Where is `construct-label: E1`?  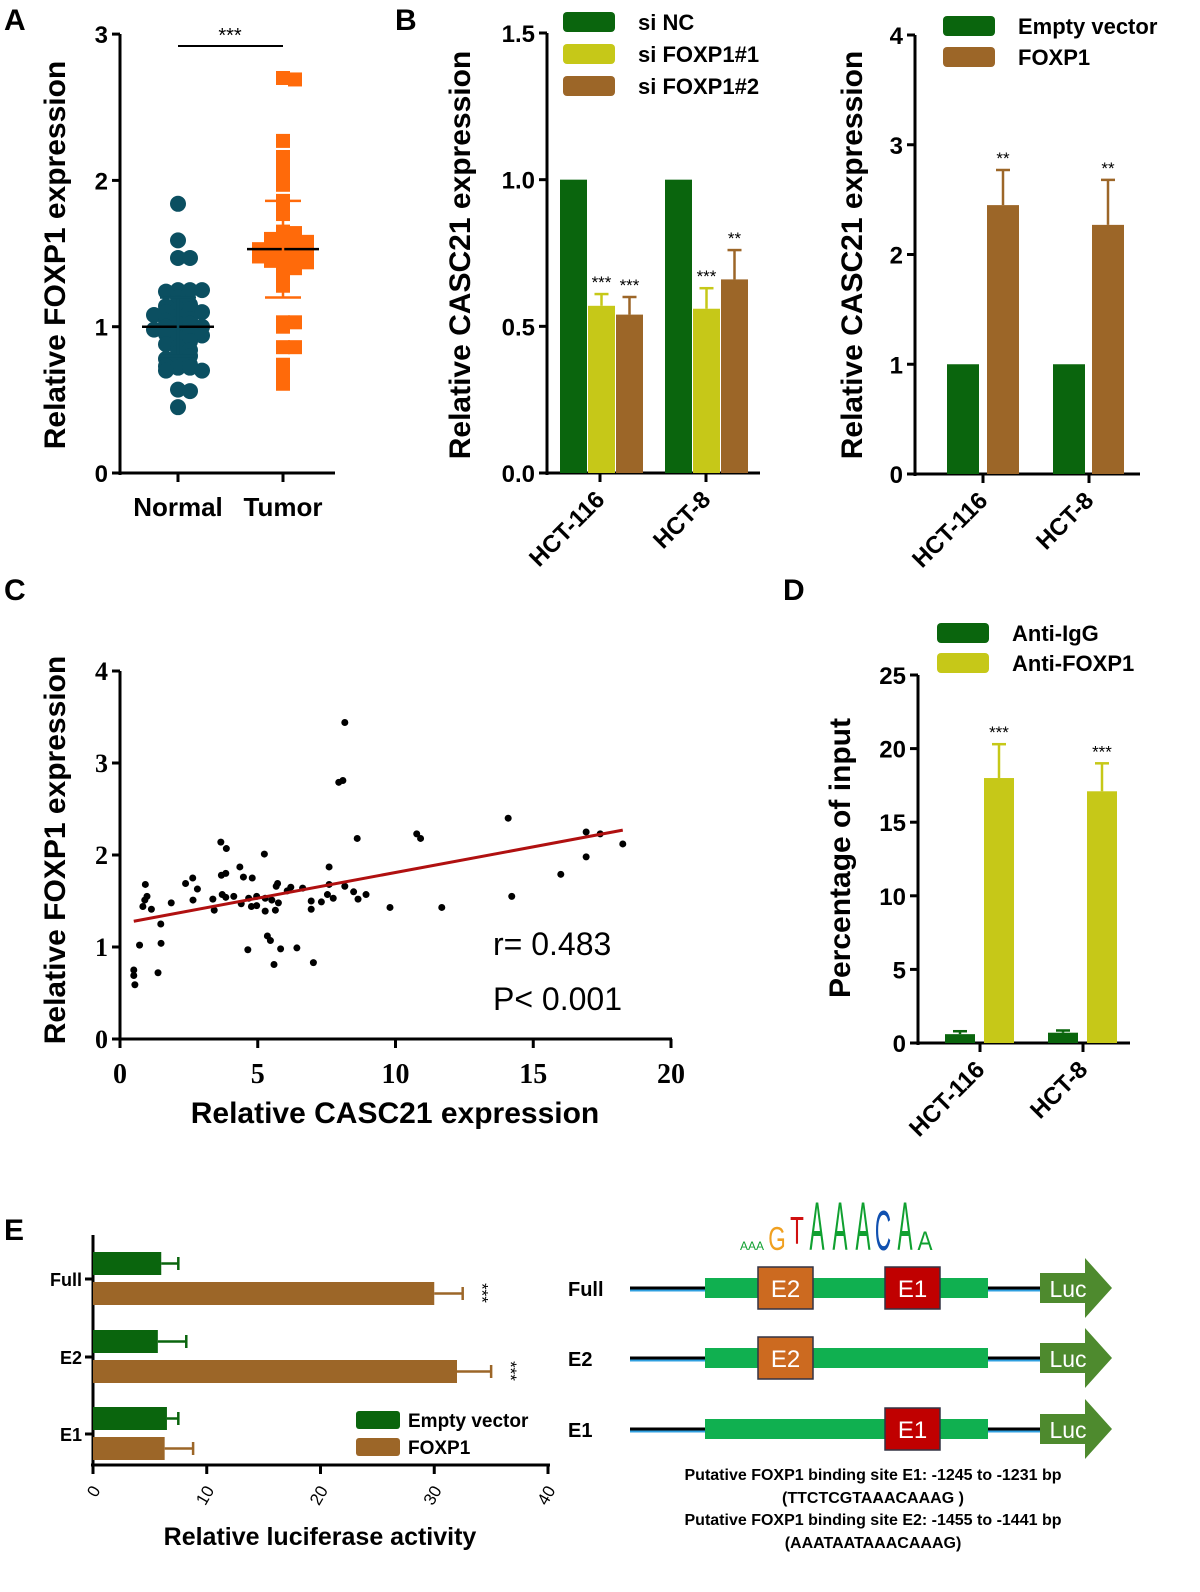
construct-label: E1 is located at coordinates (580, 1431).